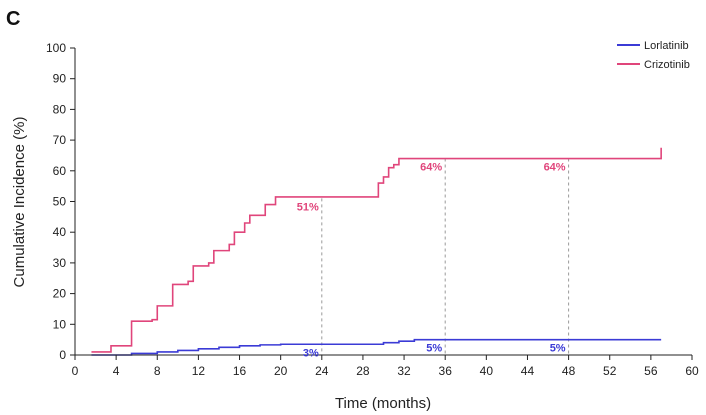  What do you see at coordinates (19, 202) in the screenshot?
I see `y-axis-title: Cumulative Incidence (%)` at bounding box center [19, 202].